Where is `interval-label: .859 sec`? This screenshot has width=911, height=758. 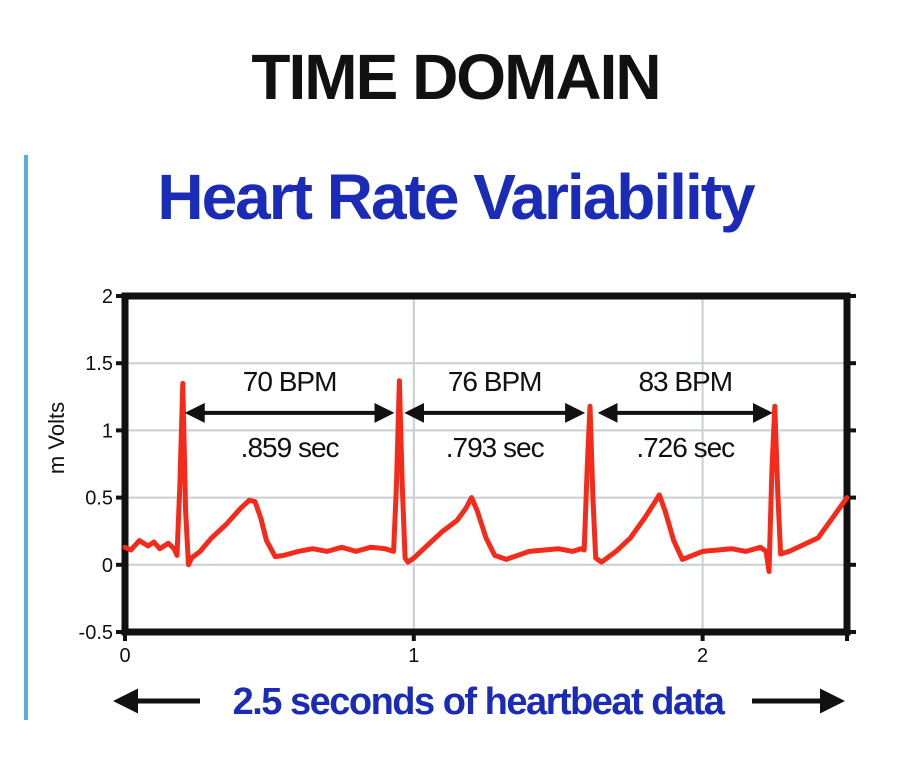 interval-label: .859 sec is located at coordinates (290, 447).